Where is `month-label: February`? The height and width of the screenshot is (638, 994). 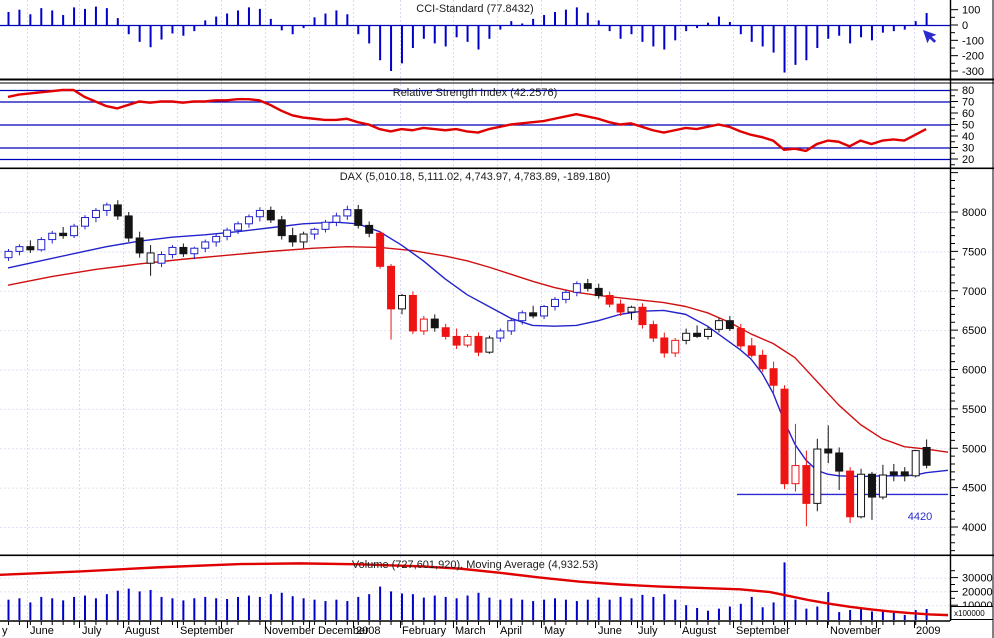
month-label: February is located at coordinates (424, 631).